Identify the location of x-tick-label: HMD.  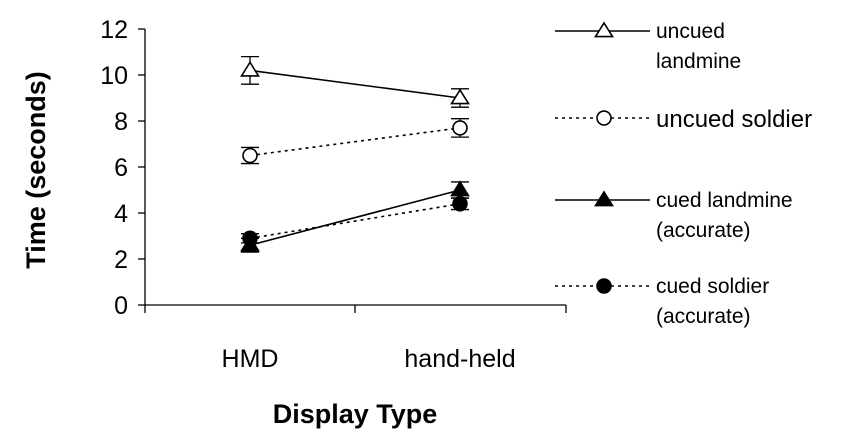
(250, 359).